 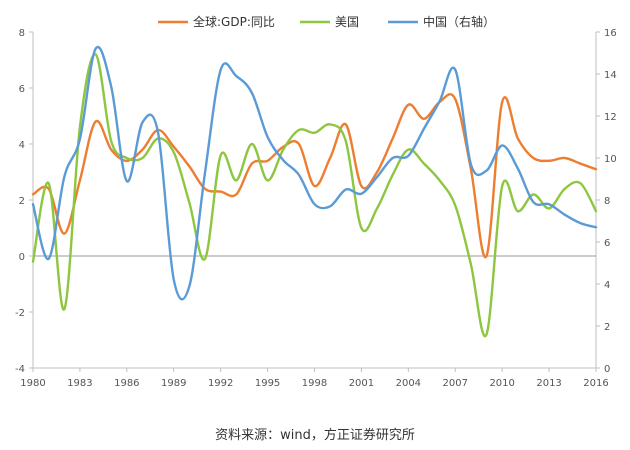 I want to click on y-left-tick-label: -4, so click(x=20, y=369).